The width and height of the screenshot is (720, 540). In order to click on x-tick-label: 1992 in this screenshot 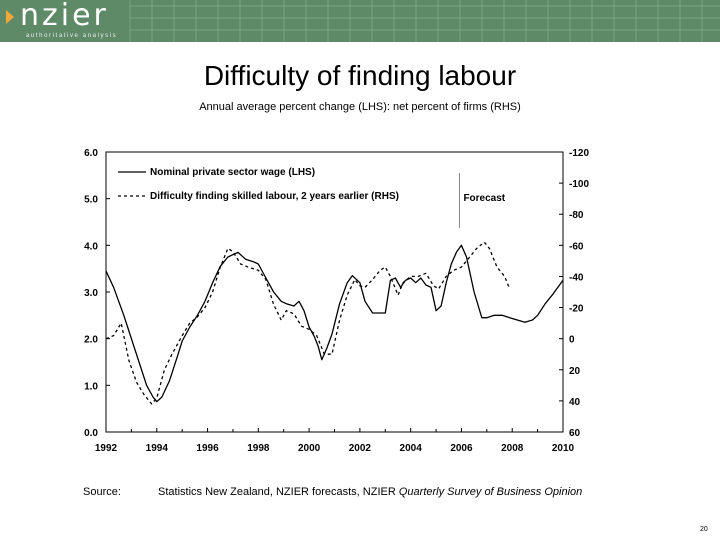, I will do `click(106, 448)`.